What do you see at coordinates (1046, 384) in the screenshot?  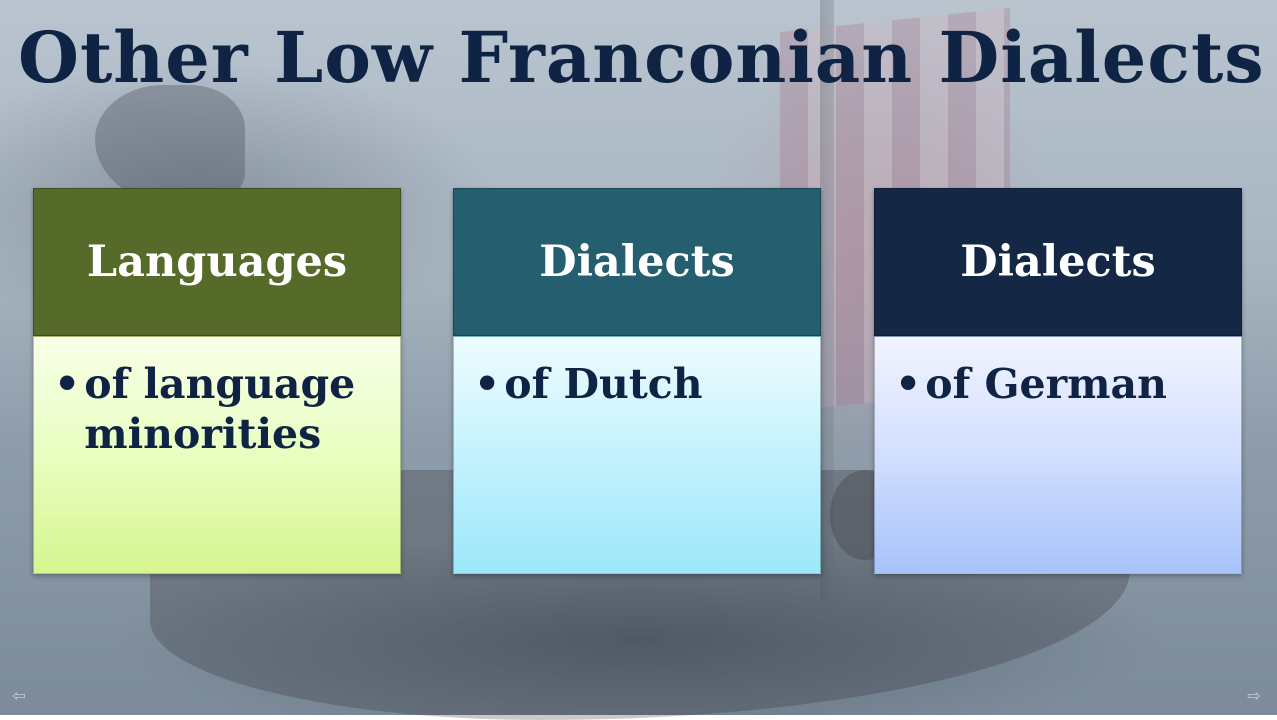 I see `bullet-text: of German` at bounding box center [1046, 384].